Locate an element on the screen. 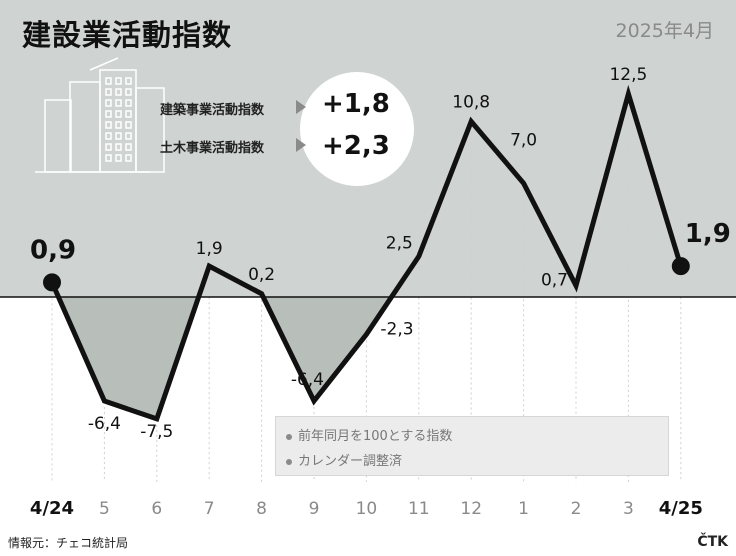  x-tick-label: 6 is located at coordinates (156, 509).